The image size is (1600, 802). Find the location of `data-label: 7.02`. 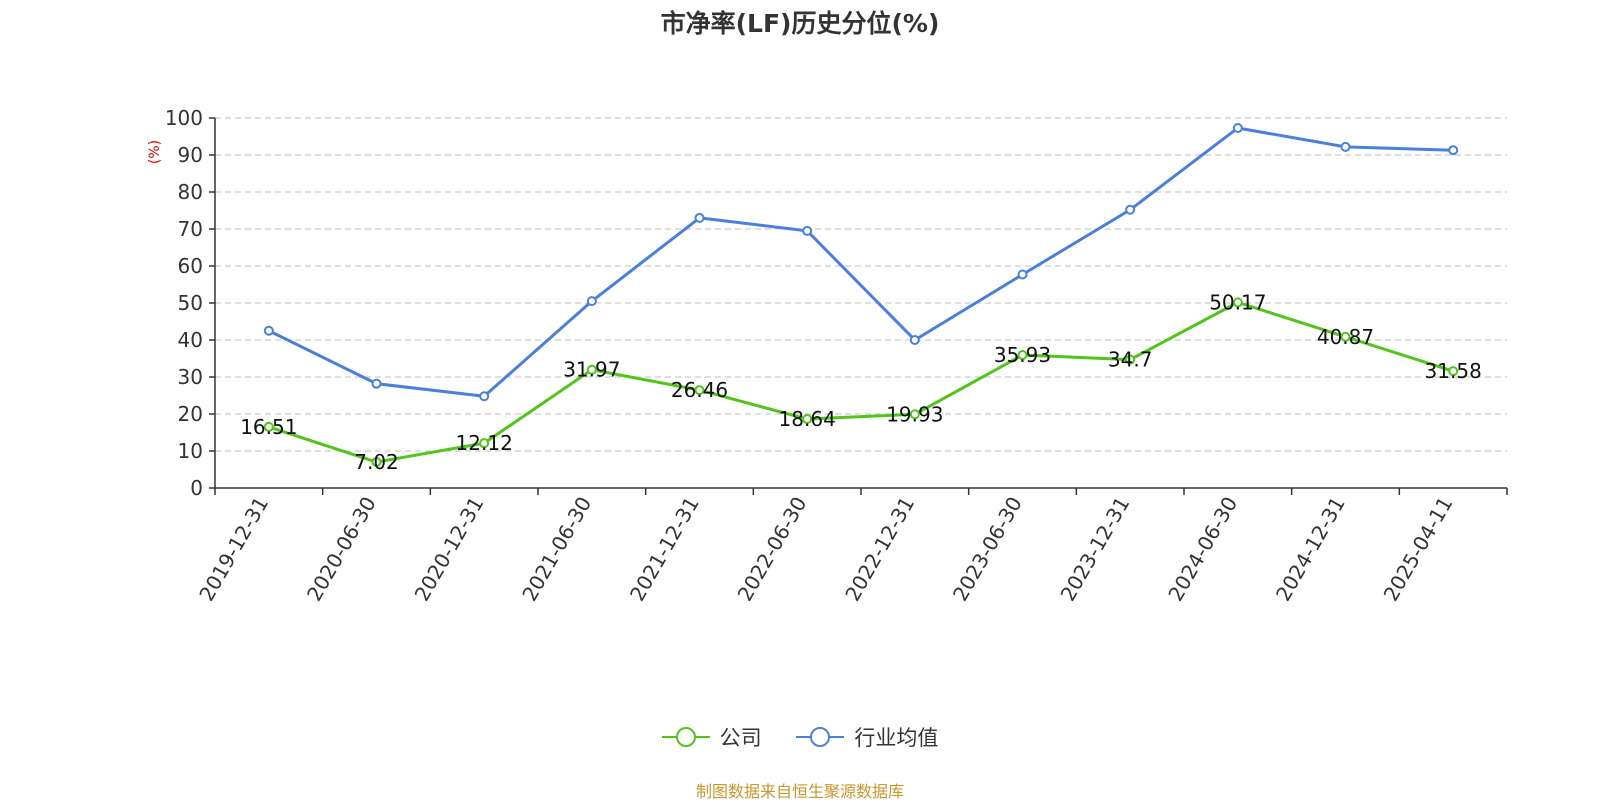

data-label: 7.02 is located at coordinates (376, 462).